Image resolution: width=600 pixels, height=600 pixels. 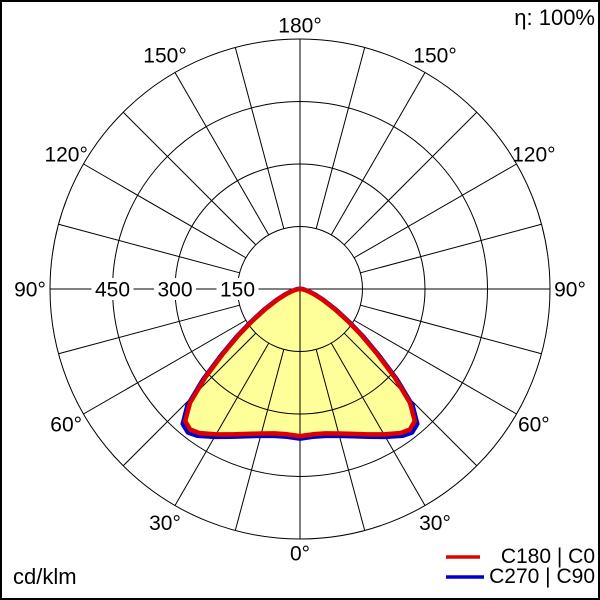 What do you see at coordinates (435, 523) in the screenshot?
I see `angle-label-30-right: 30°` at bounding box center [435, 523].